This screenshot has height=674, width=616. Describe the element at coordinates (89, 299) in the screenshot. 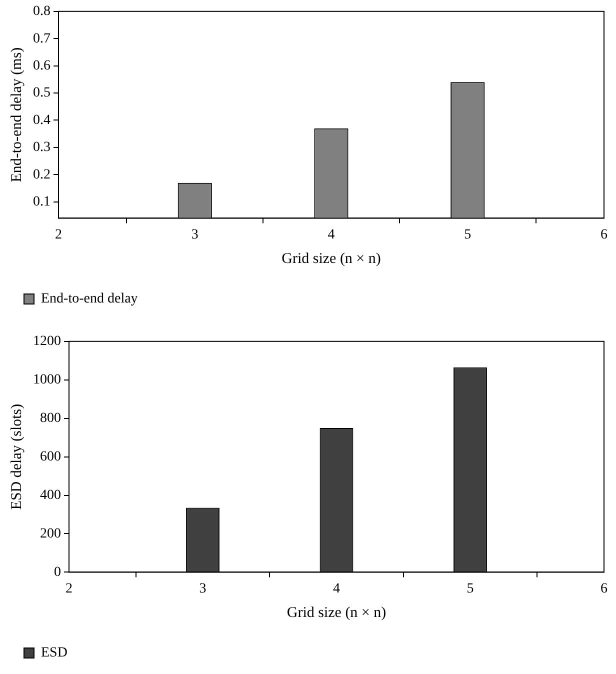

I see `legend-label: End-to-end delay` at that location.